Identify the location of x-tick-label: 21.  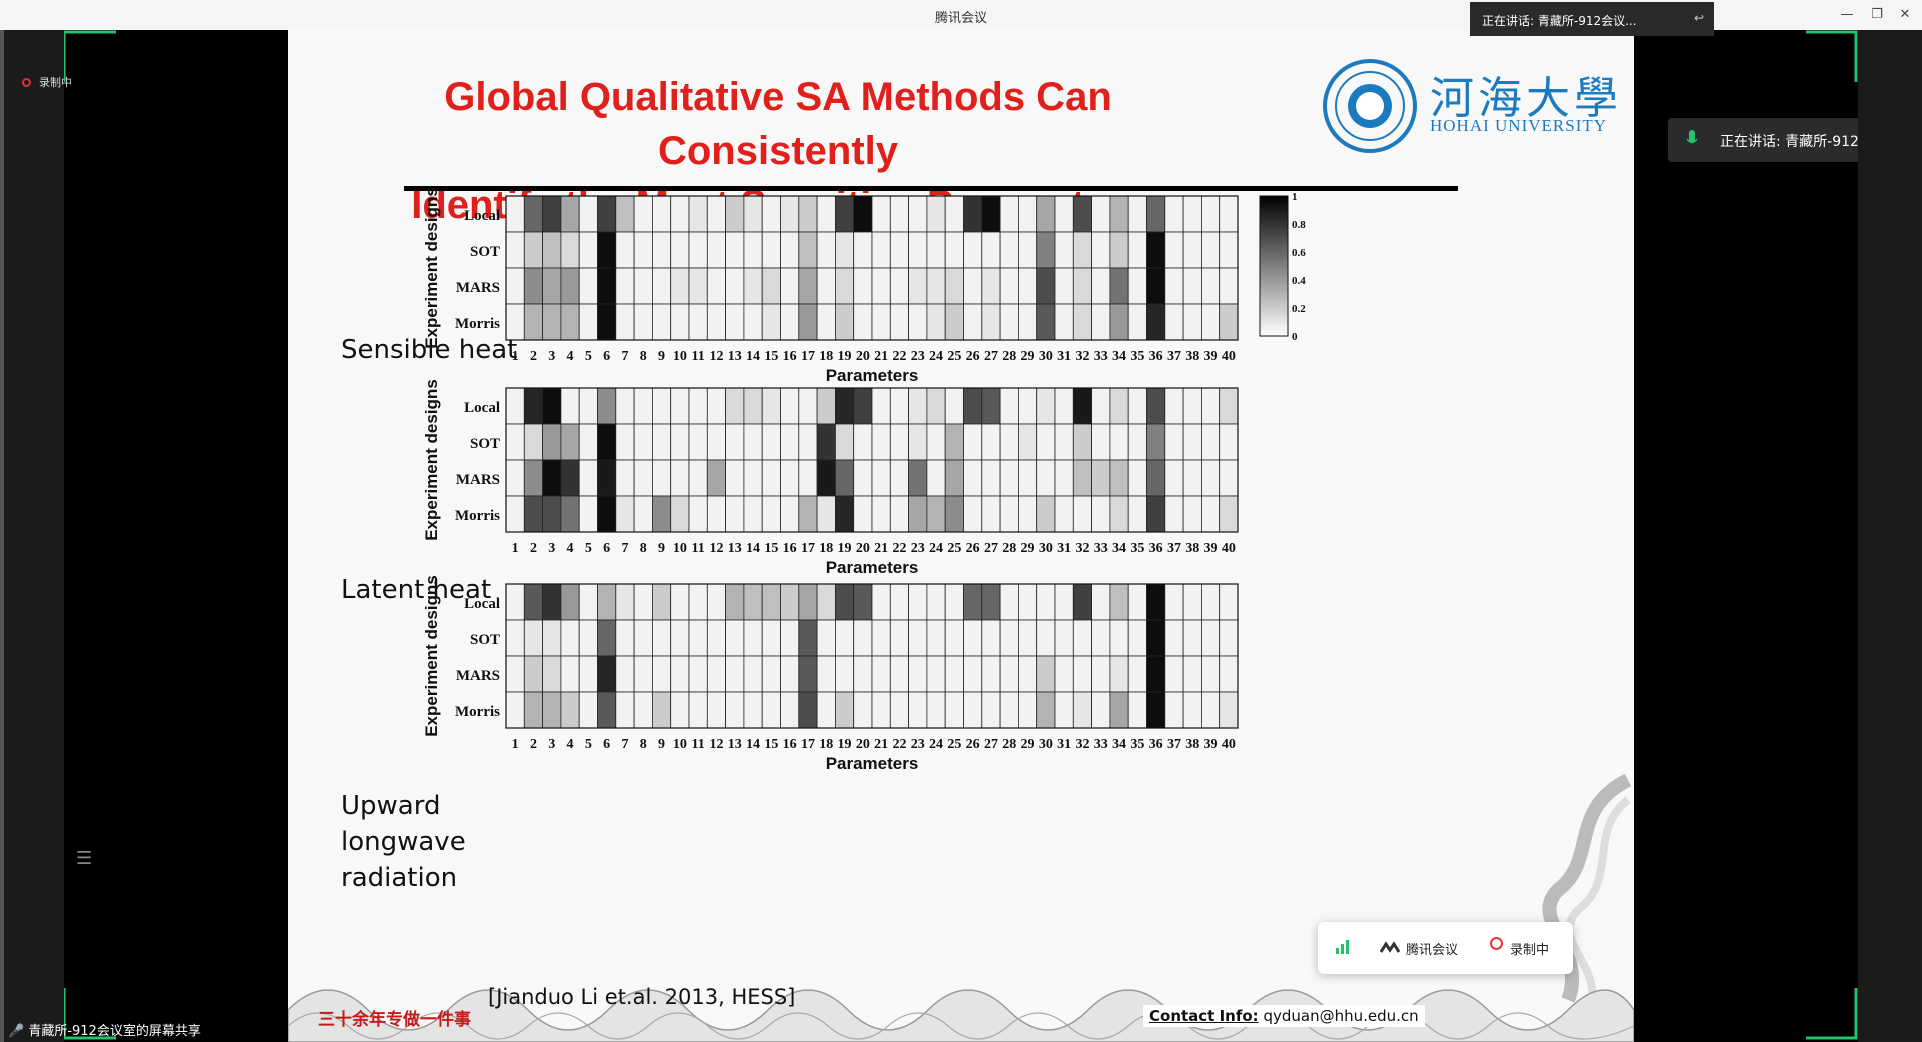
(881, 356).